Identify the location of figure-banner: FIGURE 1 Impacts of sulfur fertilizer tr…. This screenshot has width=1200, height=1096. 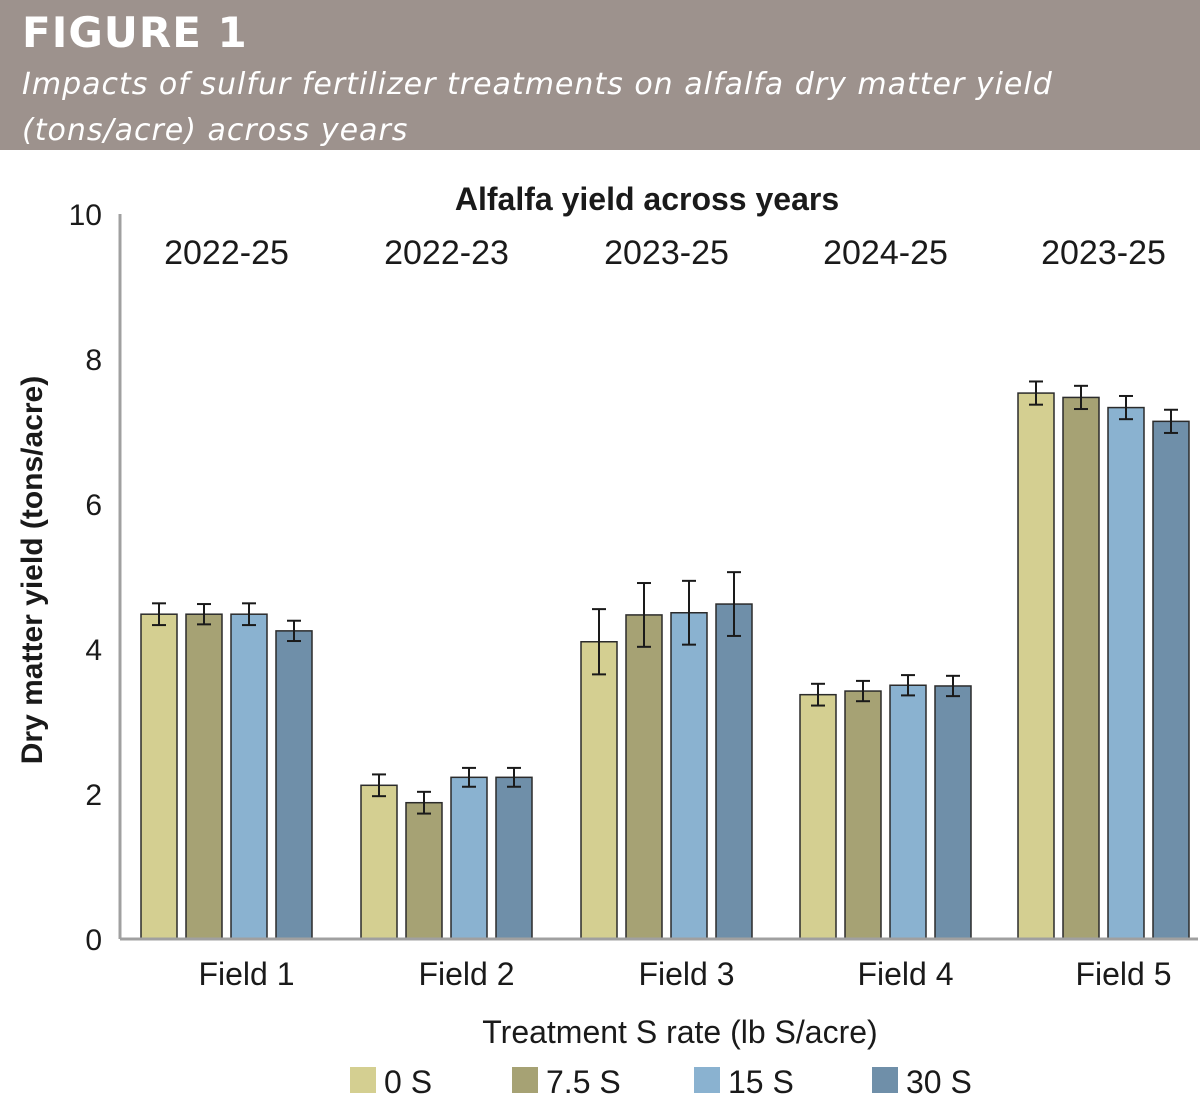
(600, 75).